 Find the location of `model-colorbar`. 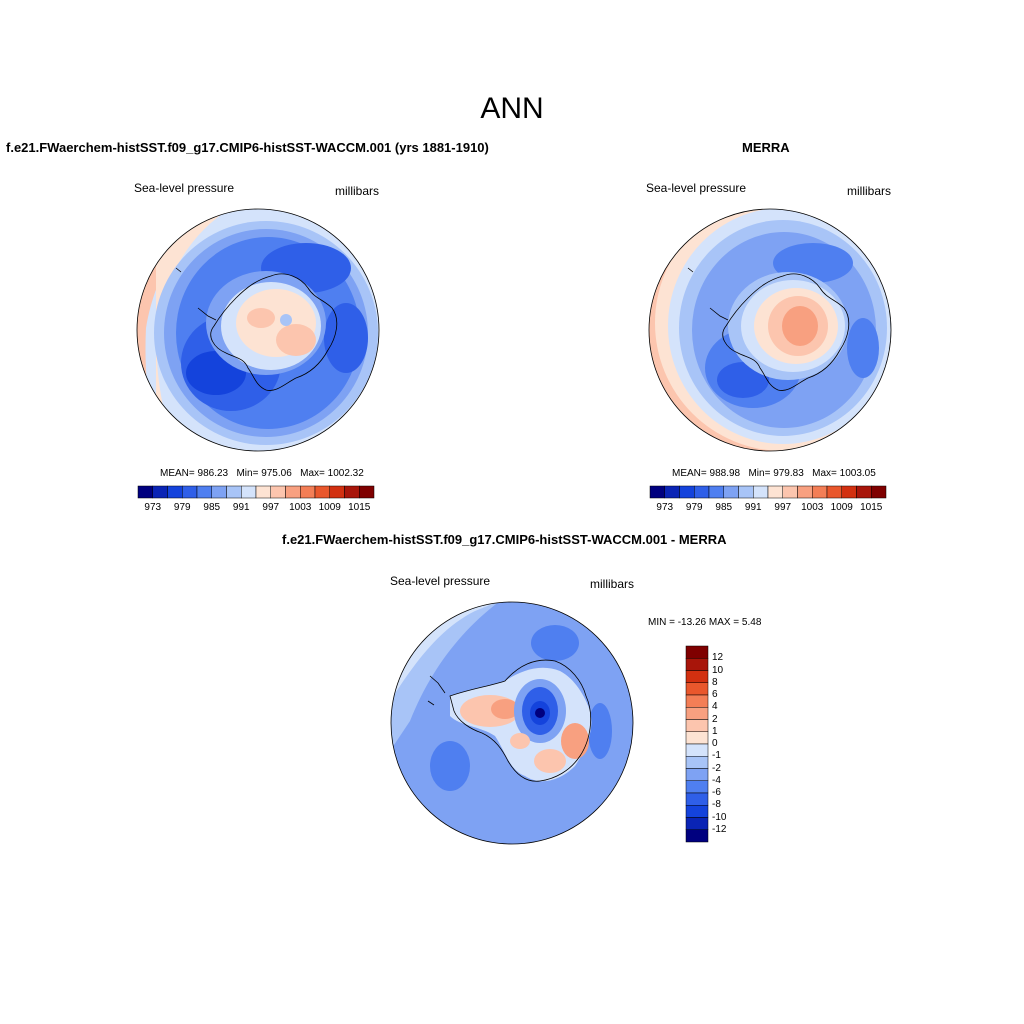

model-colorbar is located at coordinates (256, 492).